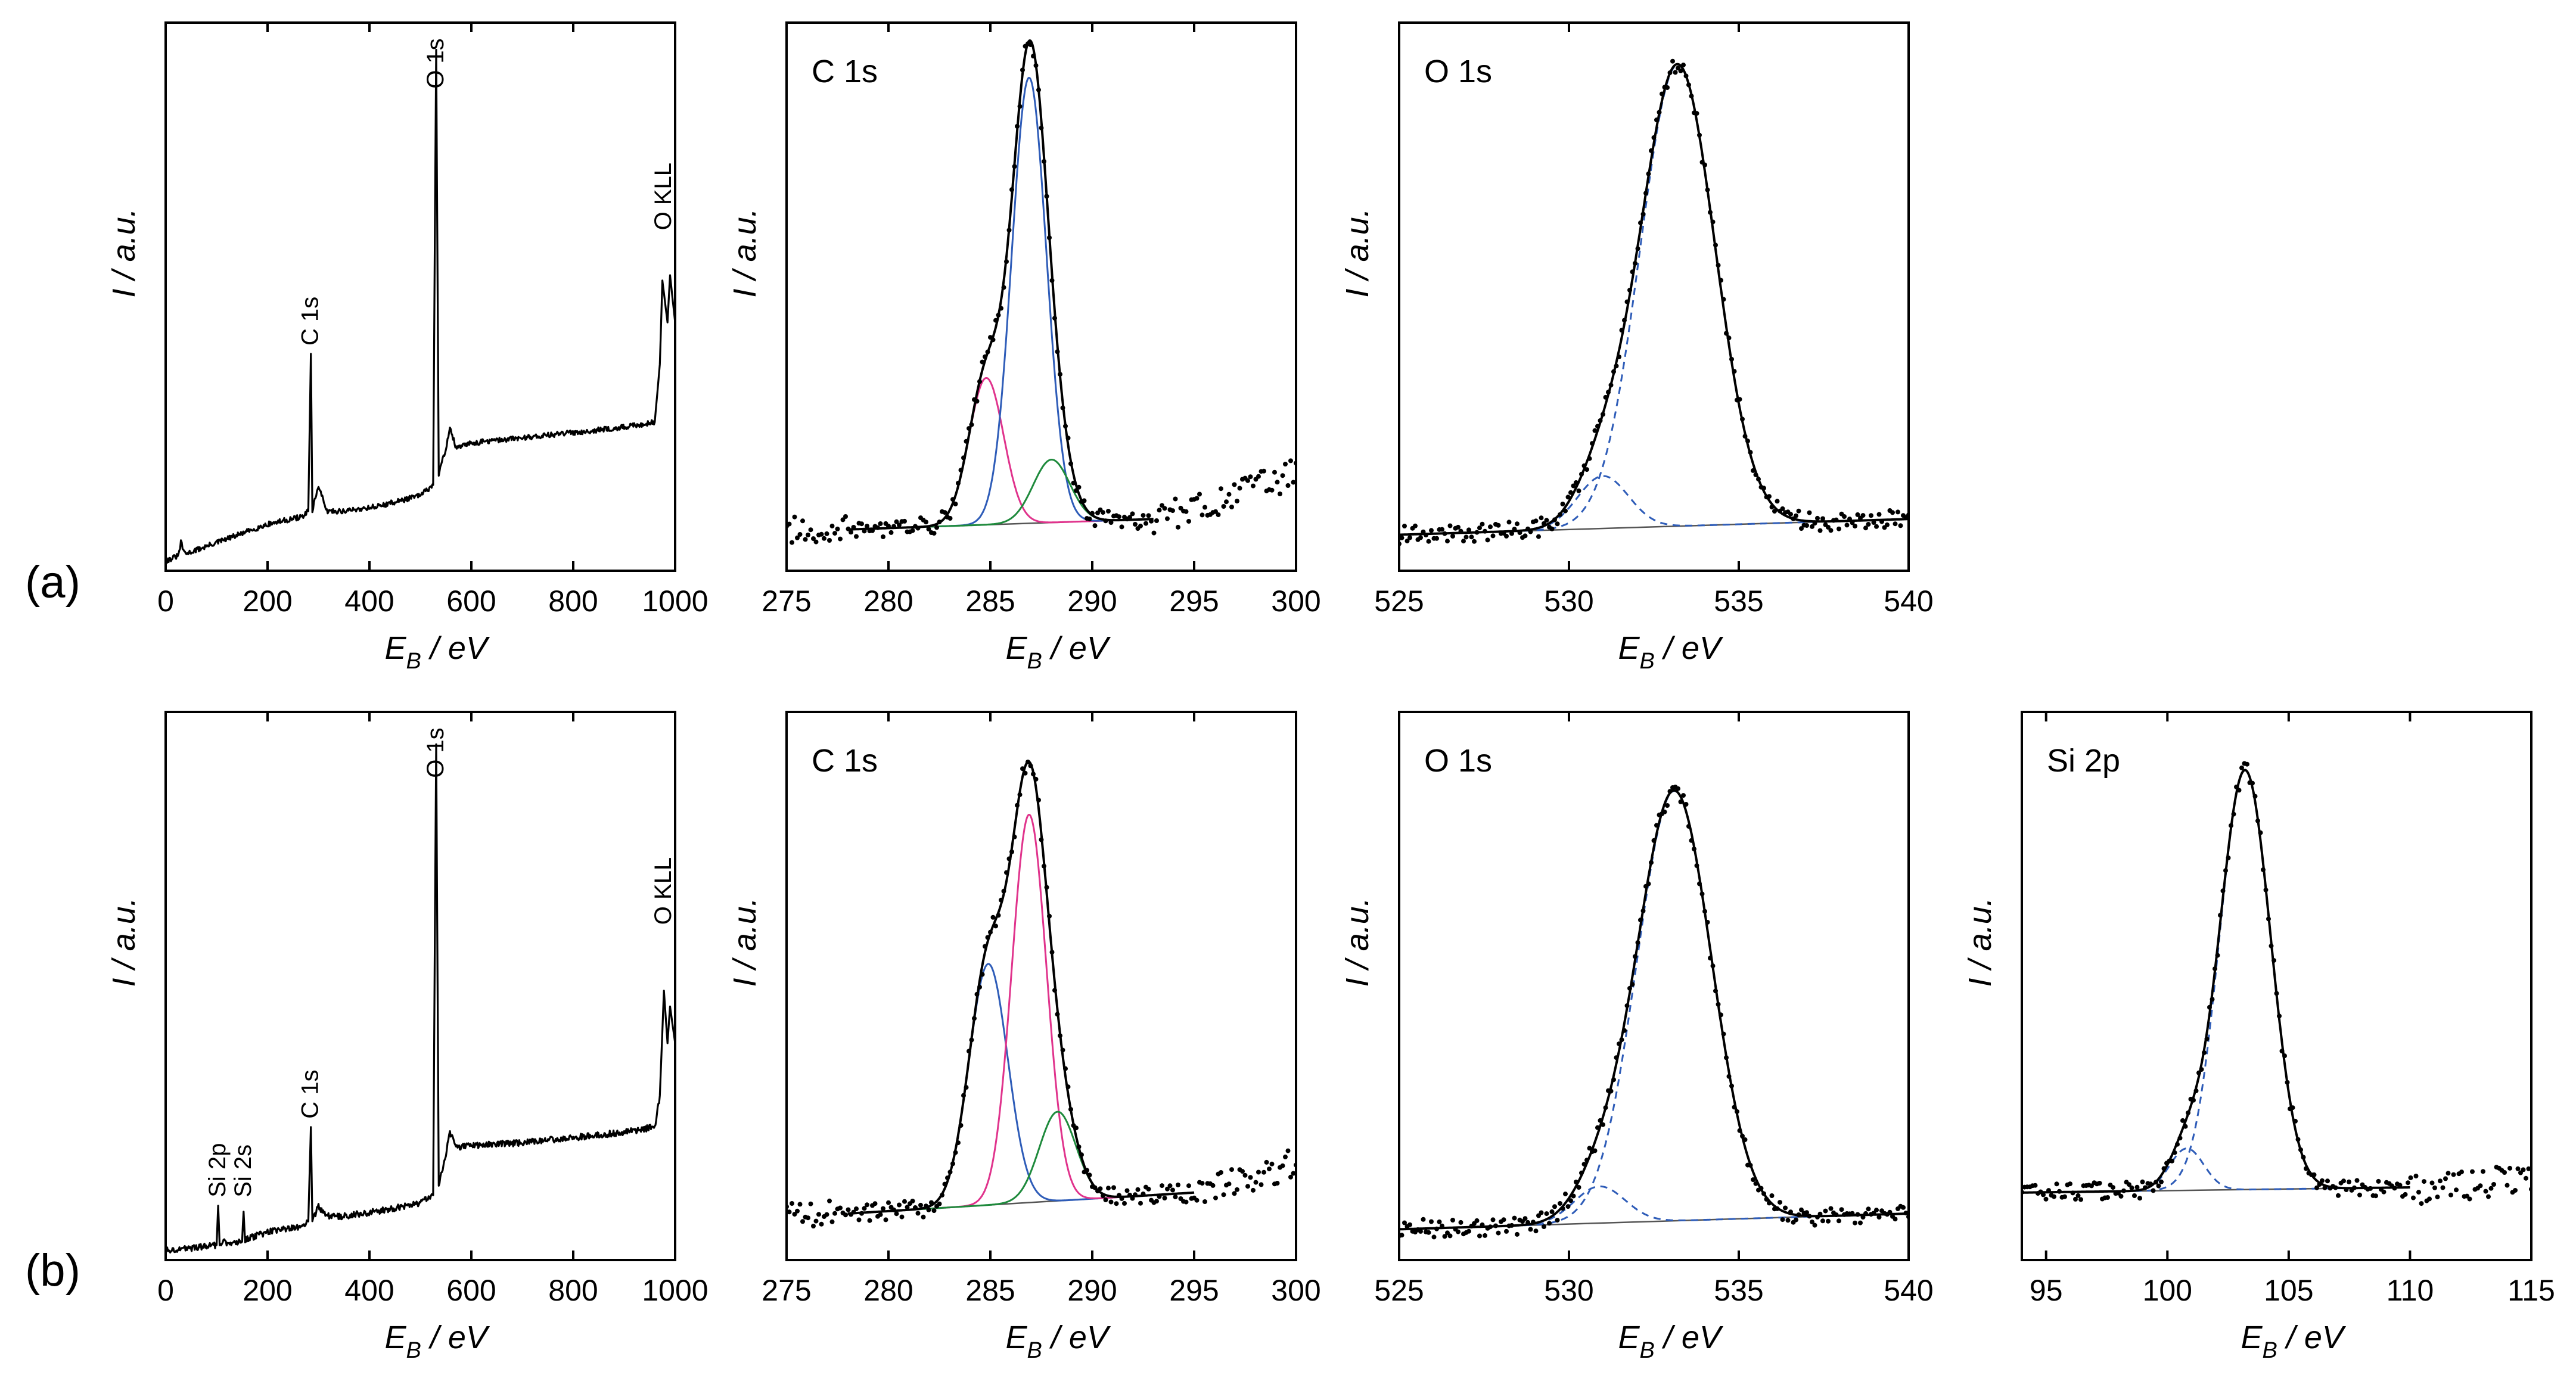 This screenshot has height=1378, width=2576. What do you see at coordinates (888, 601) in the screenshot?
I see `x-tick-label: 280` at bounding box center [888, 601].